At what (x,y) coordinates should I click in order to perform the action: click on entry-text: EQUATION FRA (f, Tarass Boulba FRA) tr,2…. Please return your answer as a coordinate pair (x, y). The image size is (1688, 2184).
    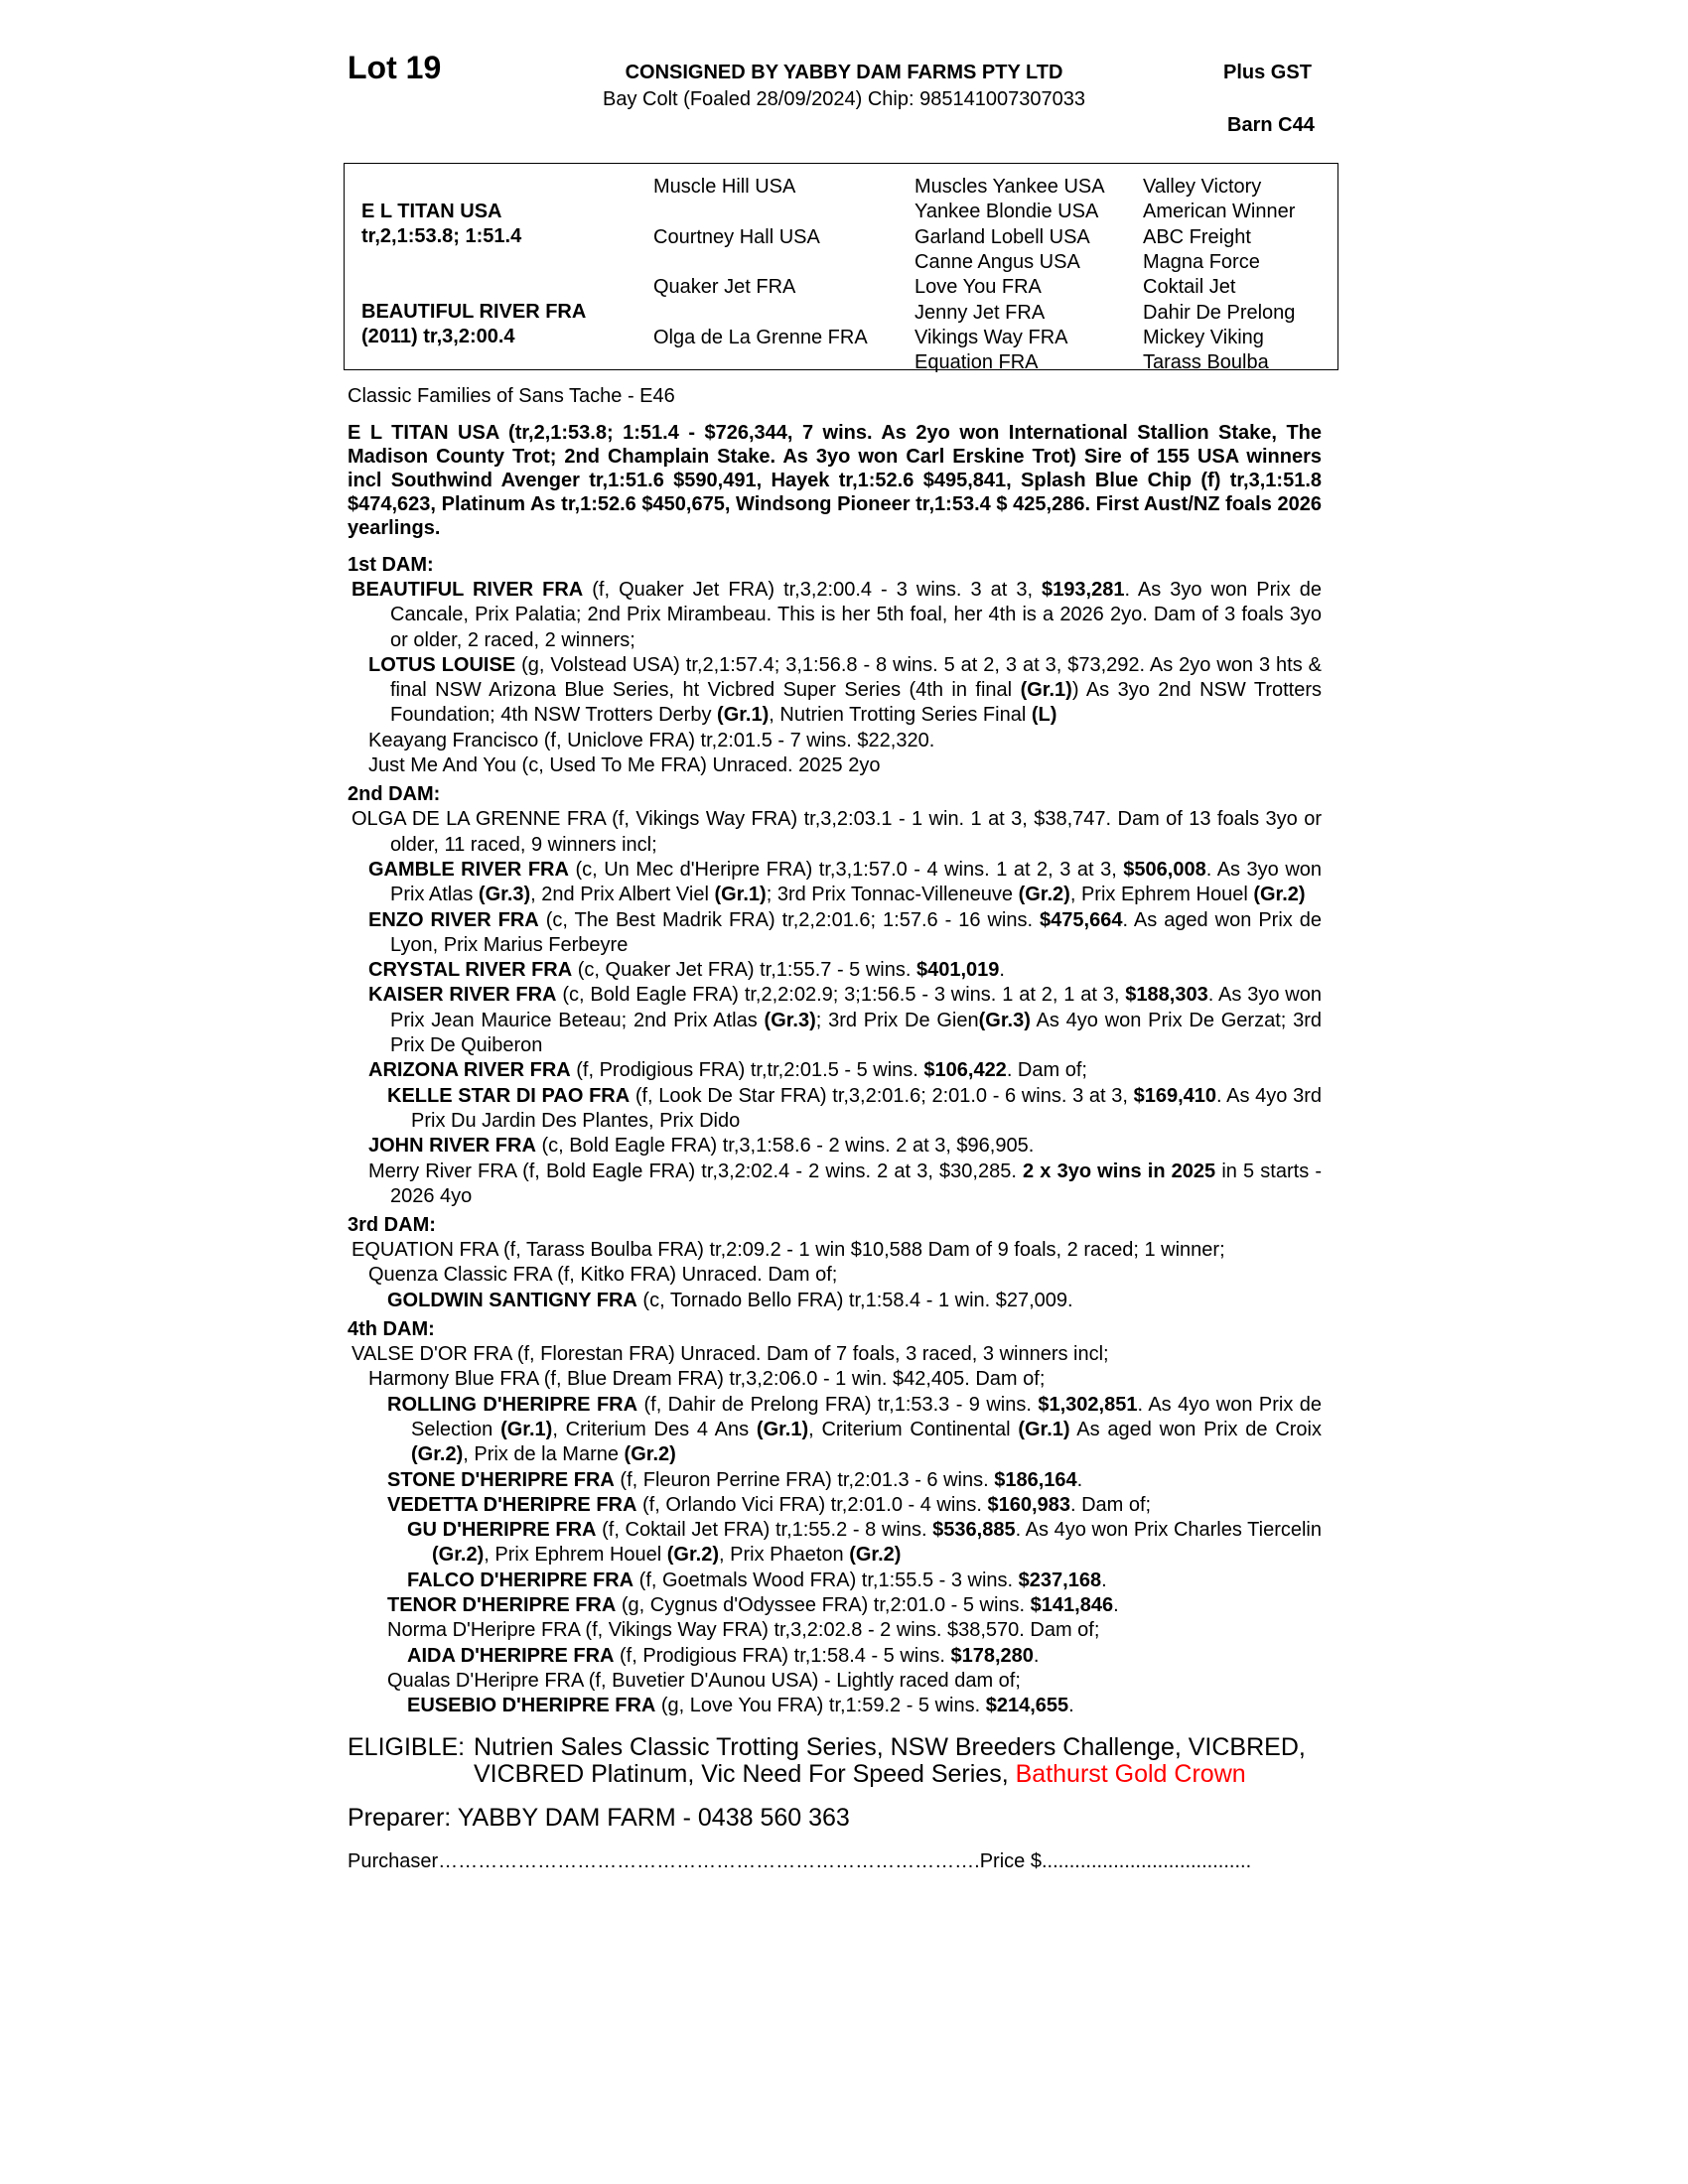
    Looking at the image, I should click on (788, 1250).